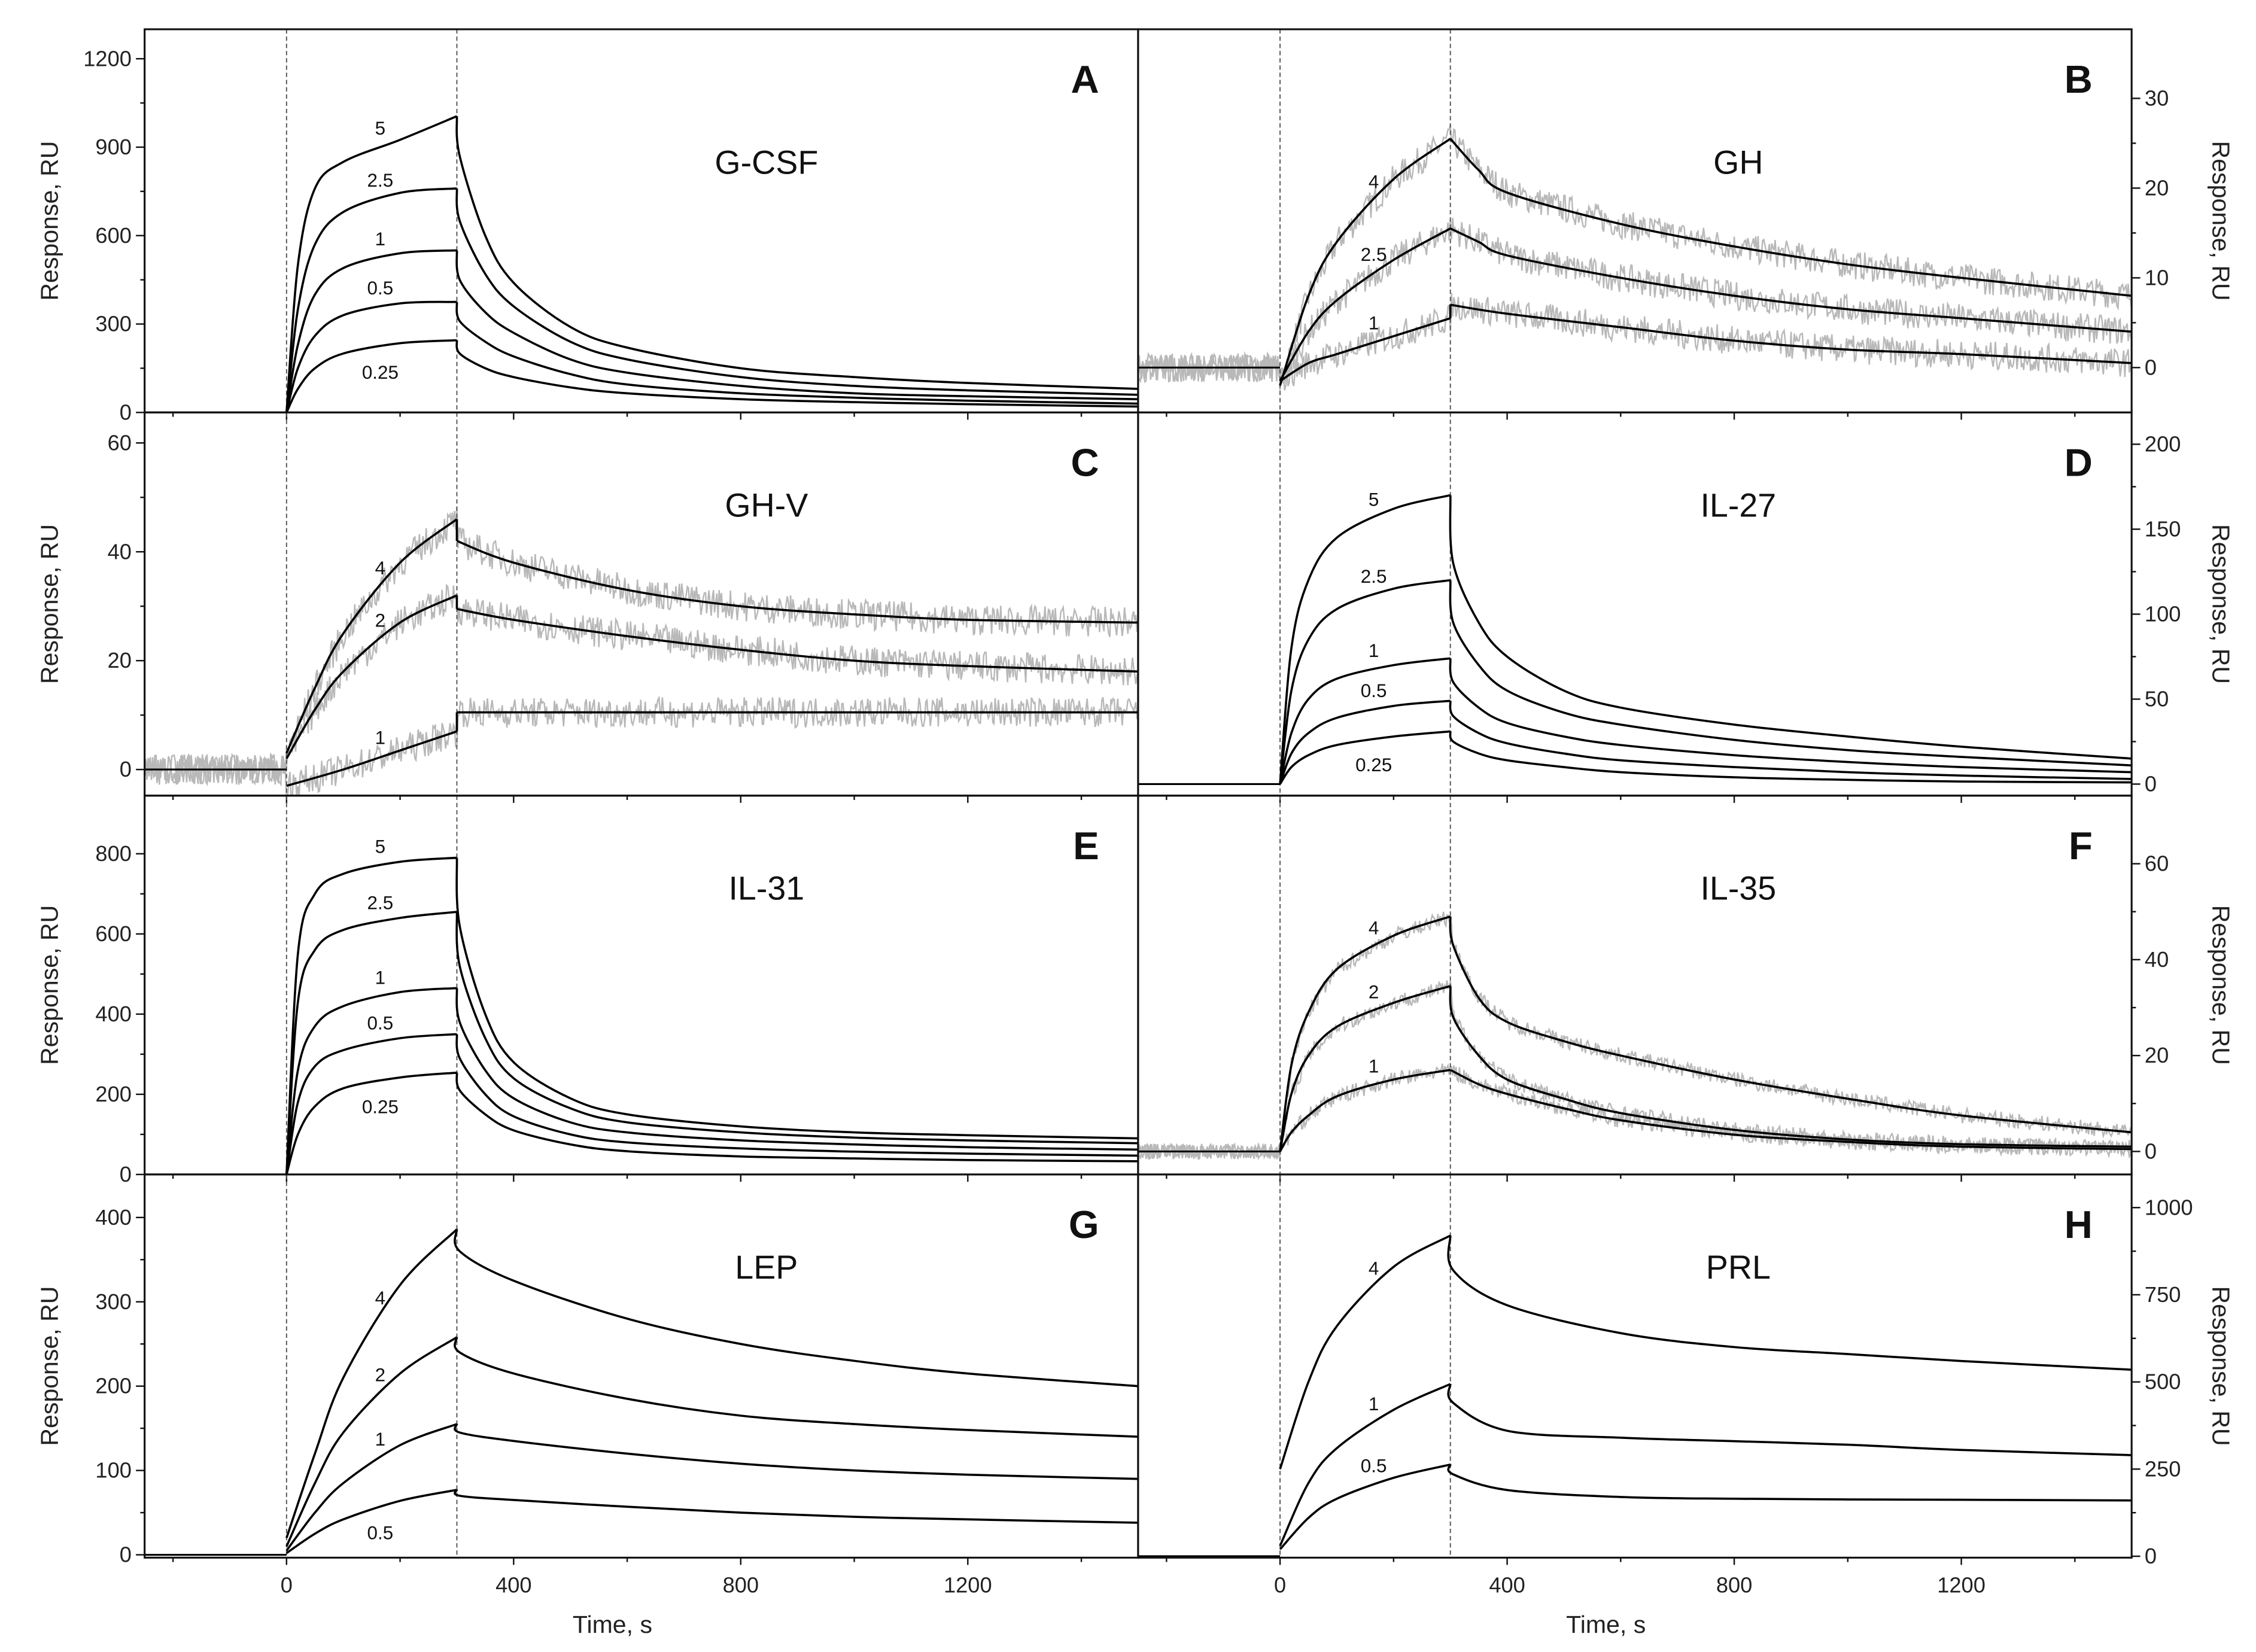 This screenshot has width=2256, height=1652. What do you see at coordinates (513, 1585) in the screenshot?
I see `x-tick-label: 400` at bounding box center [513, 1585].